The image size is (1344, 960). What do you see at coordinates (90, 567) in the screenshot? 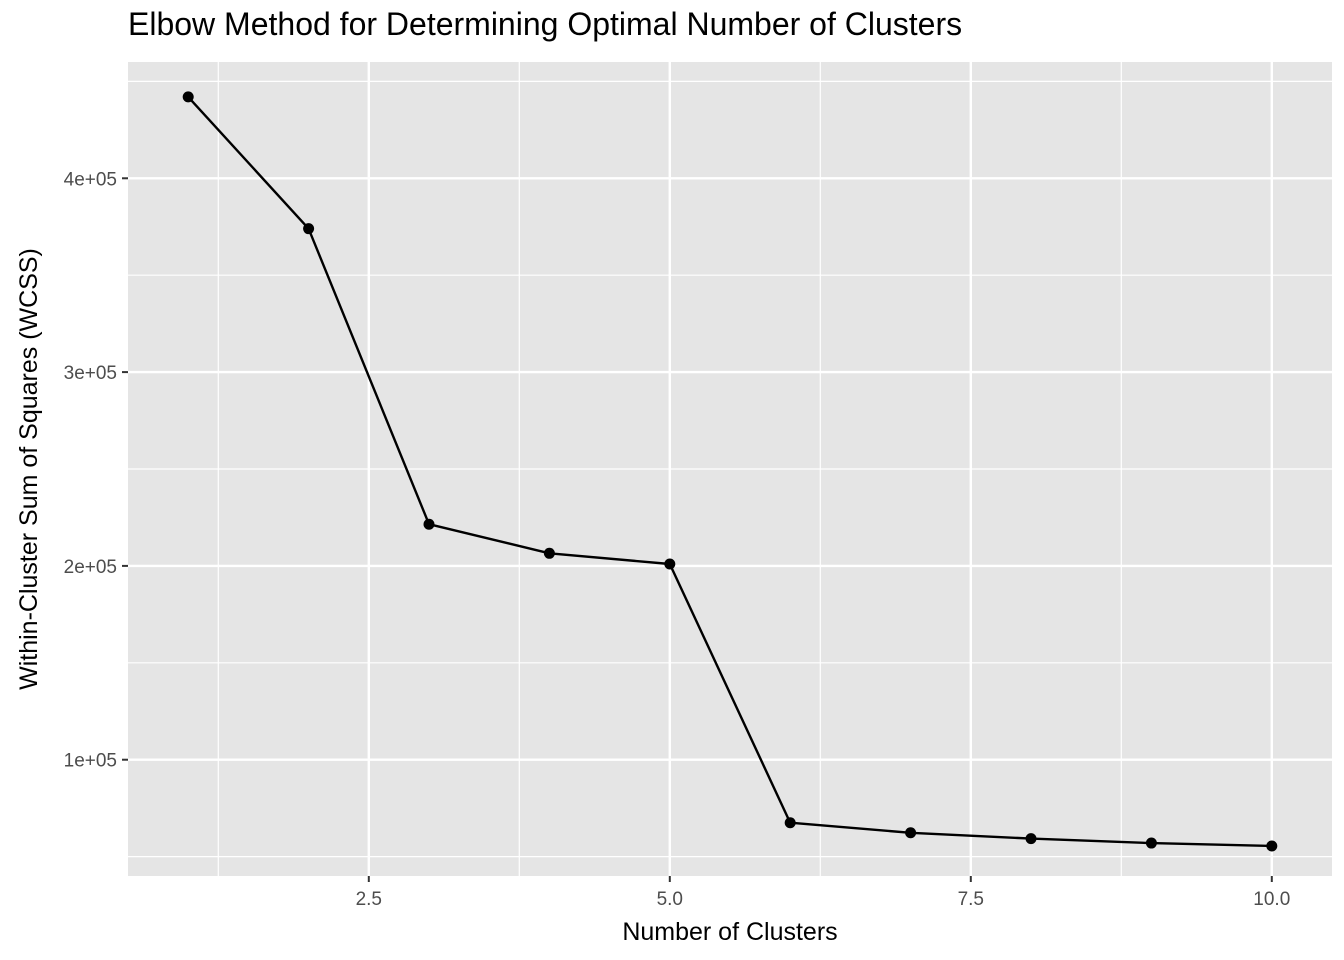
I see `y-tick-label: 2e+05` at bounding box center [90, 567].